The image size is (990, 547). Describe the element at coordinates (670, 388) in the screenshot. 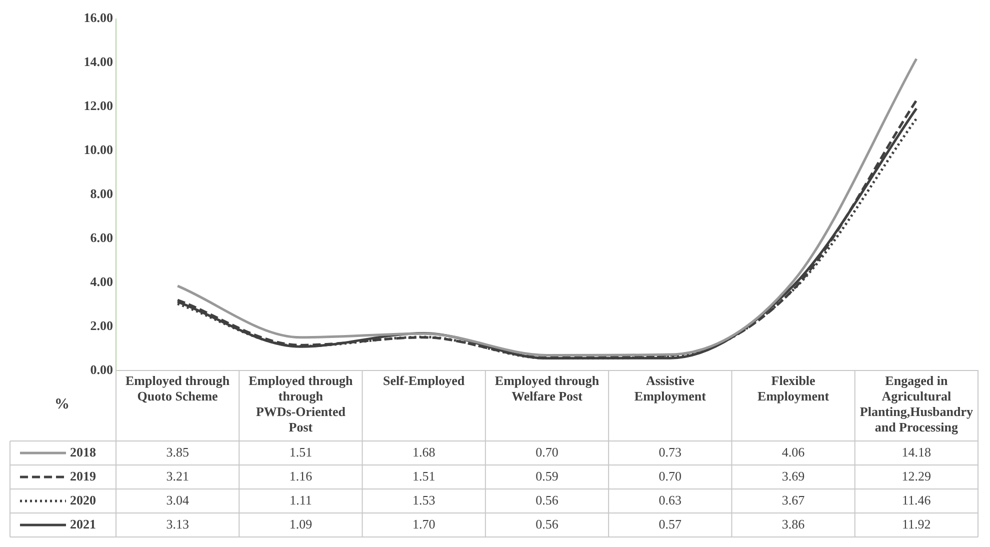

I see `x-tick-label: Assistive Employment` at that location.